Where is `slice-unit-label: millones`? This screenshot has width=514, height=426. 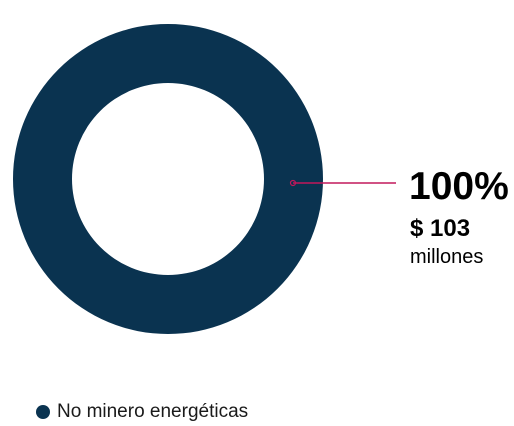
slice-unit-label: millones is located at coordinates (446, 257).